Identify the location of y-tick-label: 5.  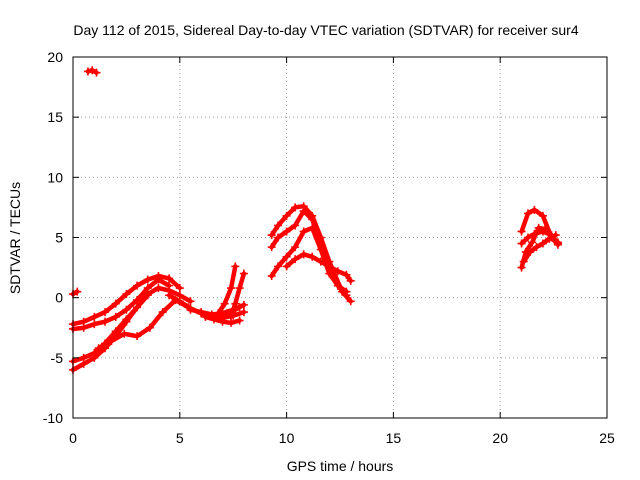
(59, 238).